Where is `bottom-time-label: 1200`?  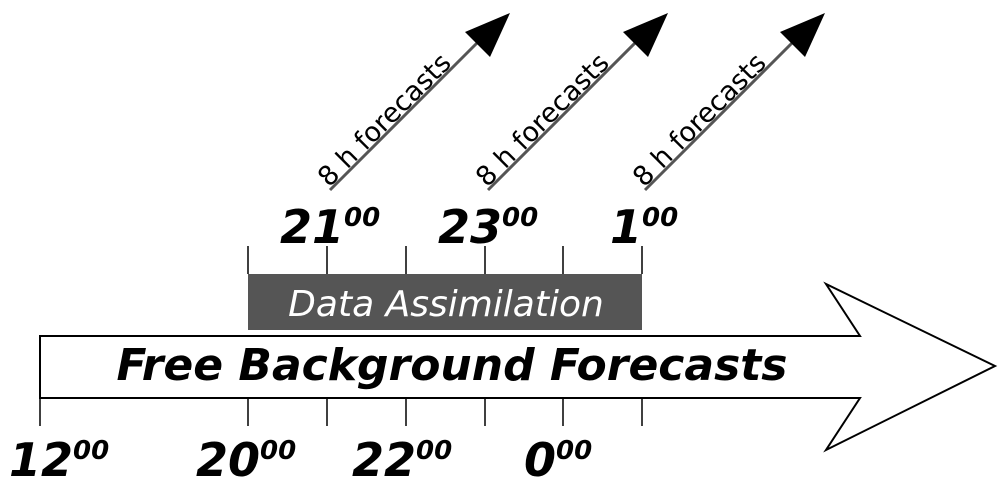 bottom-time-label: 1200 is located at coordinates (59, 456).